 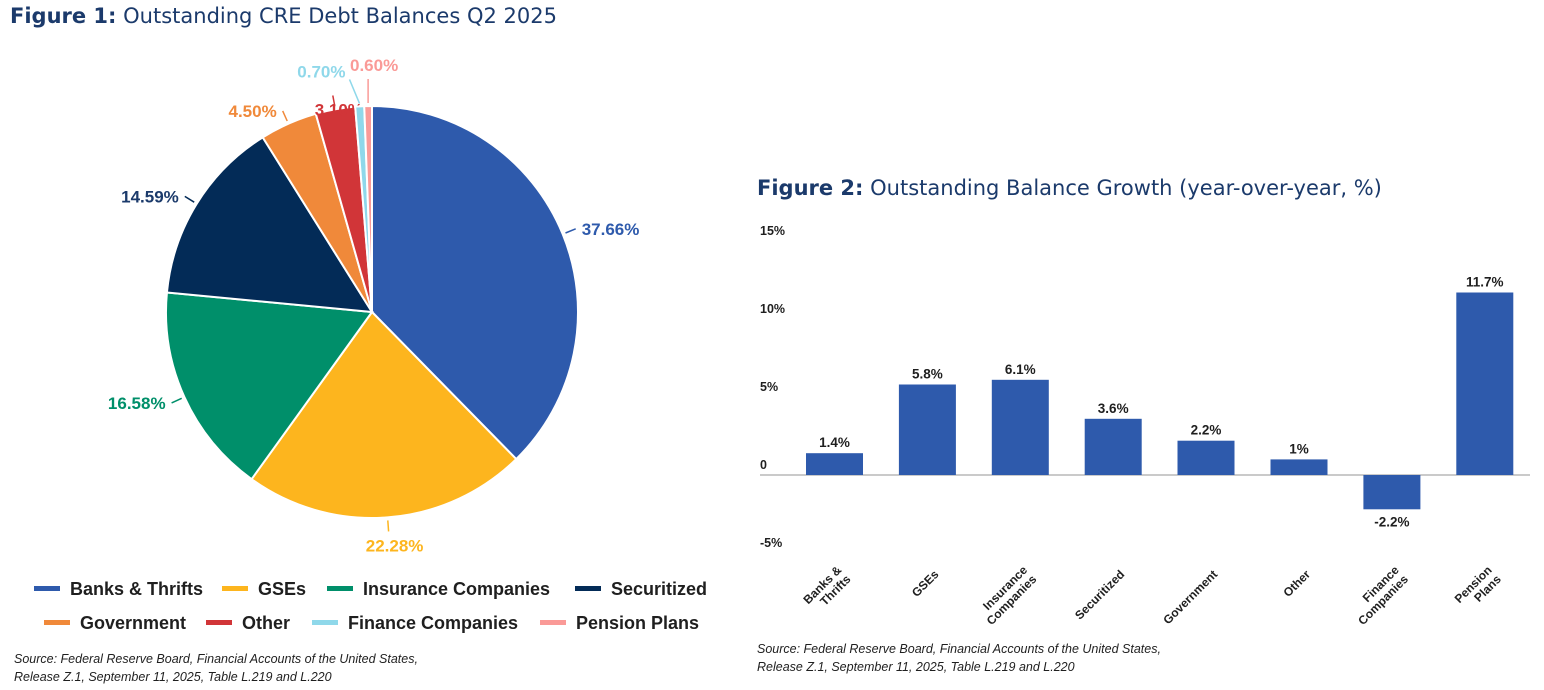 I want to click on legend-label-securitized: Securitized, so click(x=659, y=589).